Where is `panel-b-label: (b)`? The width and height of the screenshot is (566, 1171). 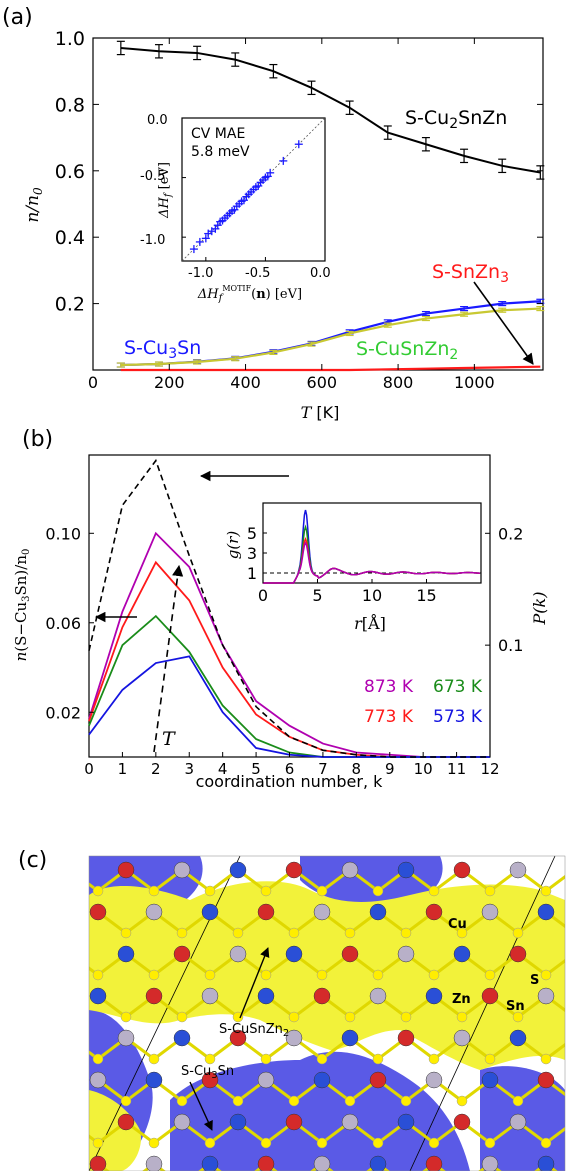 panel-b-label: (b) is located at coordinates (37, 439).